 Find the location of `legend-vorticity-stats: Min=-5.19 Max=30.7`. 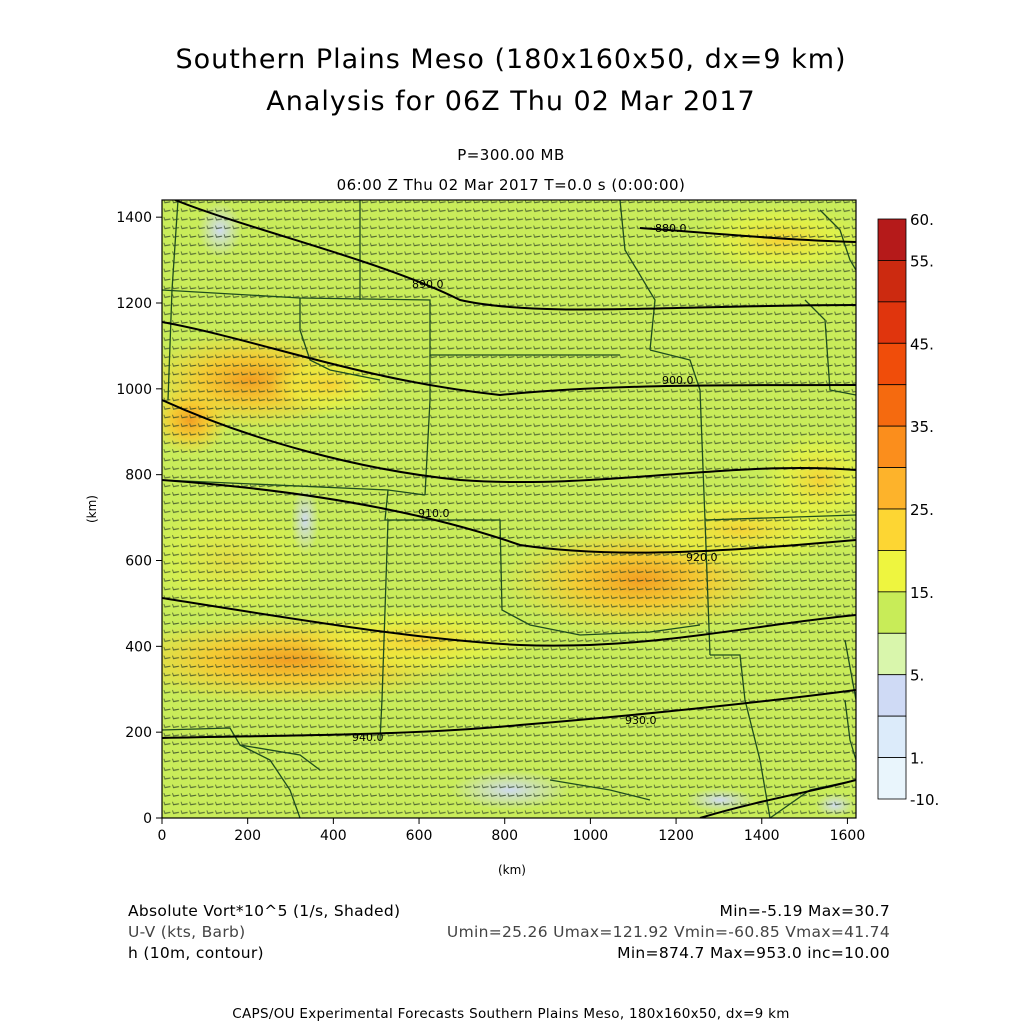

legend-vorticity-stats: Min=-5.19 Max=30.7 is located at coordinates (804, 911).